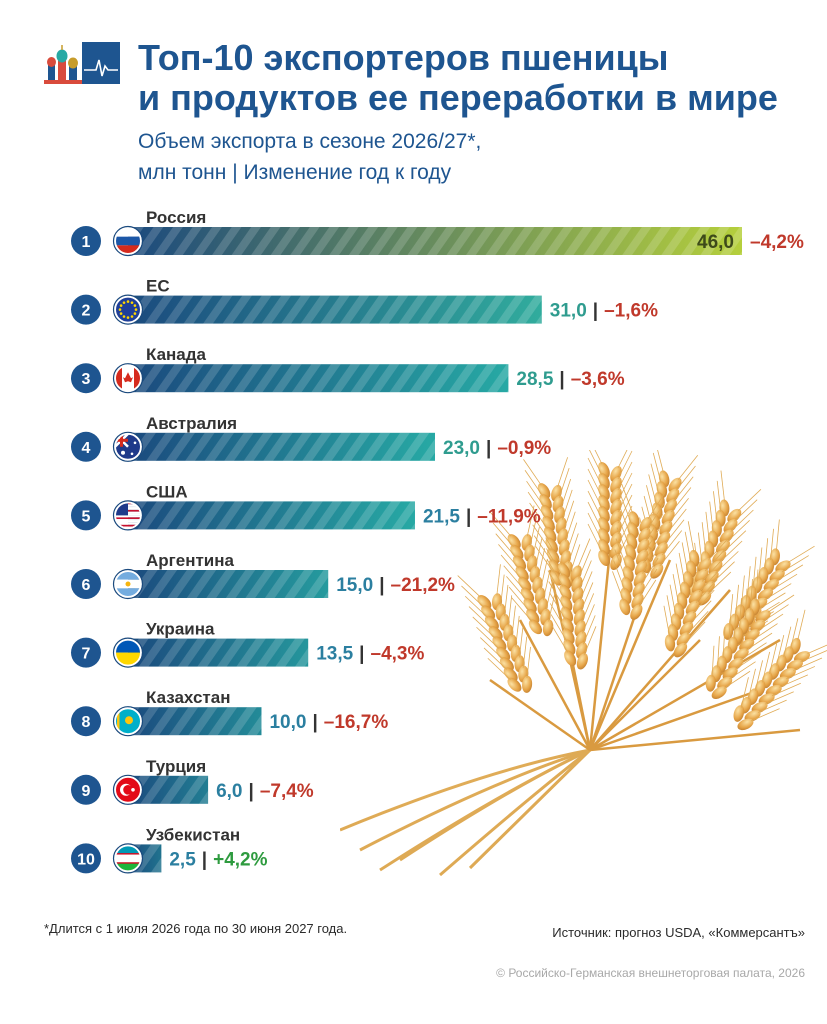 The height and width of the screenshot is (1024, 827). What do you see at coordinates (182, 859) in the screenshot?
I see `value-label: 2,5` at bounding box center [182, 859].